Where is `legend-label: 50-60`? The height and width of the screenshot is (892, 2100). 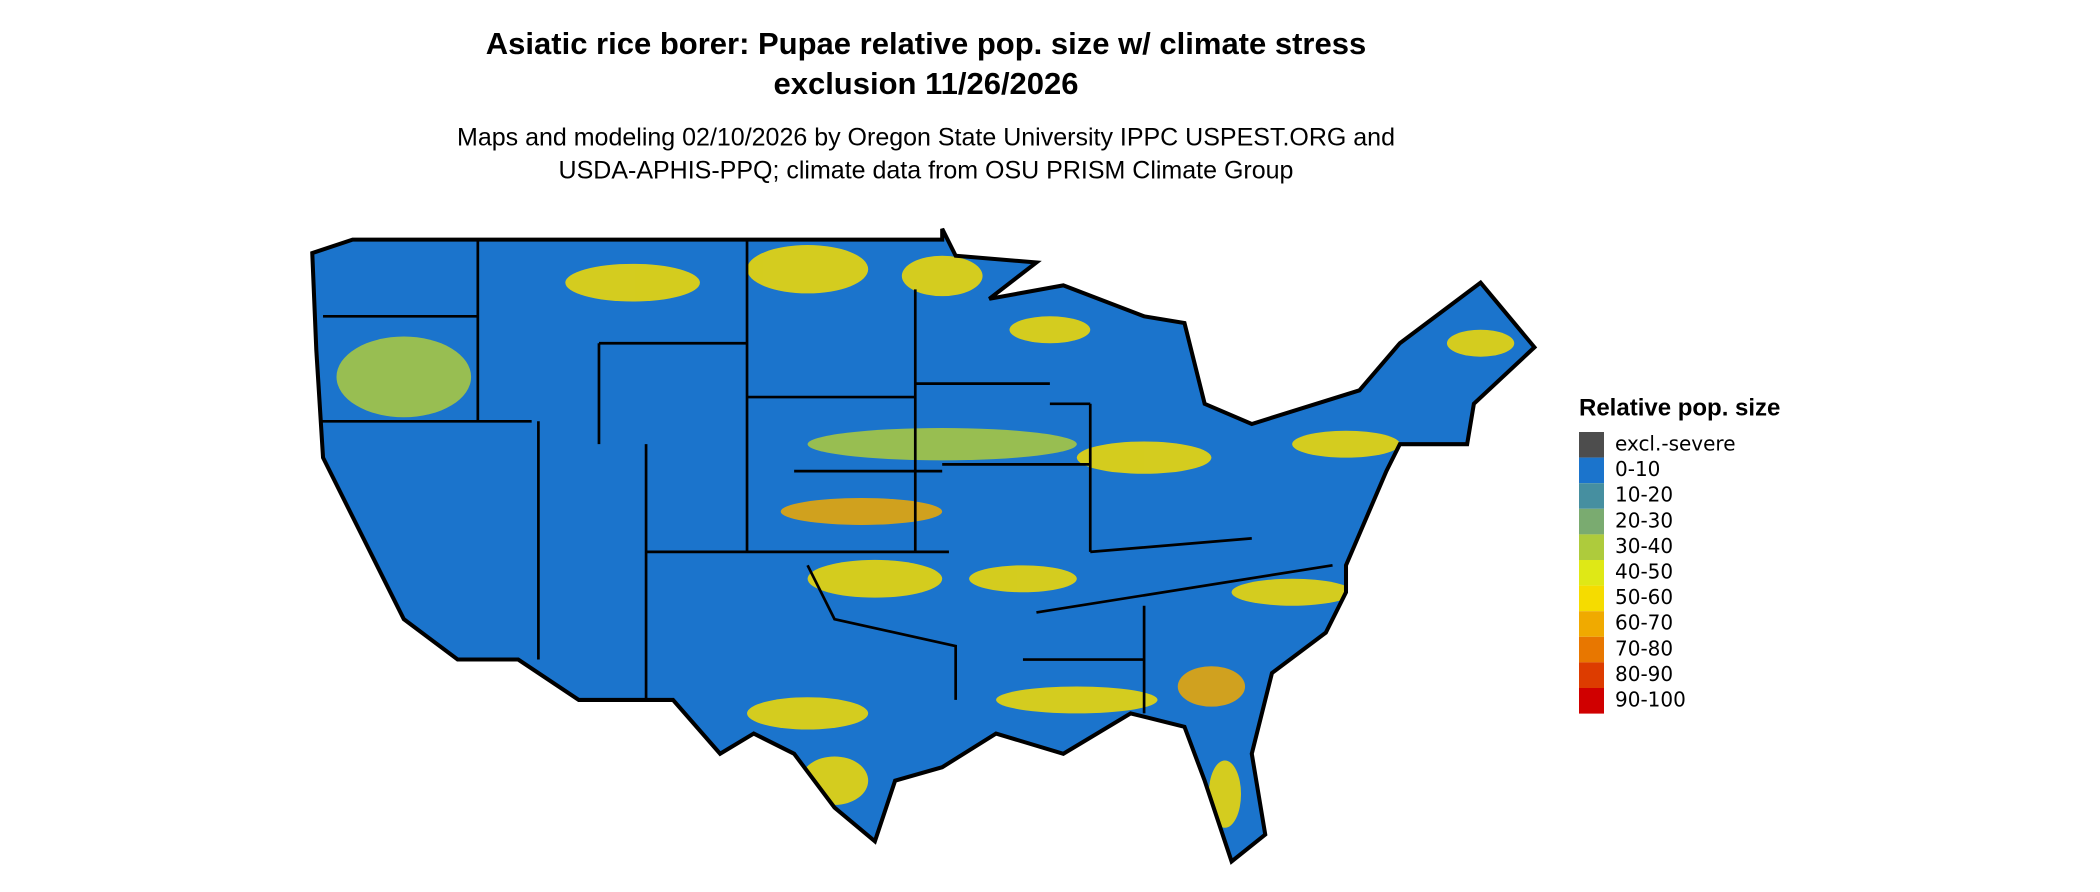
legend-label: 50-60 is located at coordinates (1644, 597).